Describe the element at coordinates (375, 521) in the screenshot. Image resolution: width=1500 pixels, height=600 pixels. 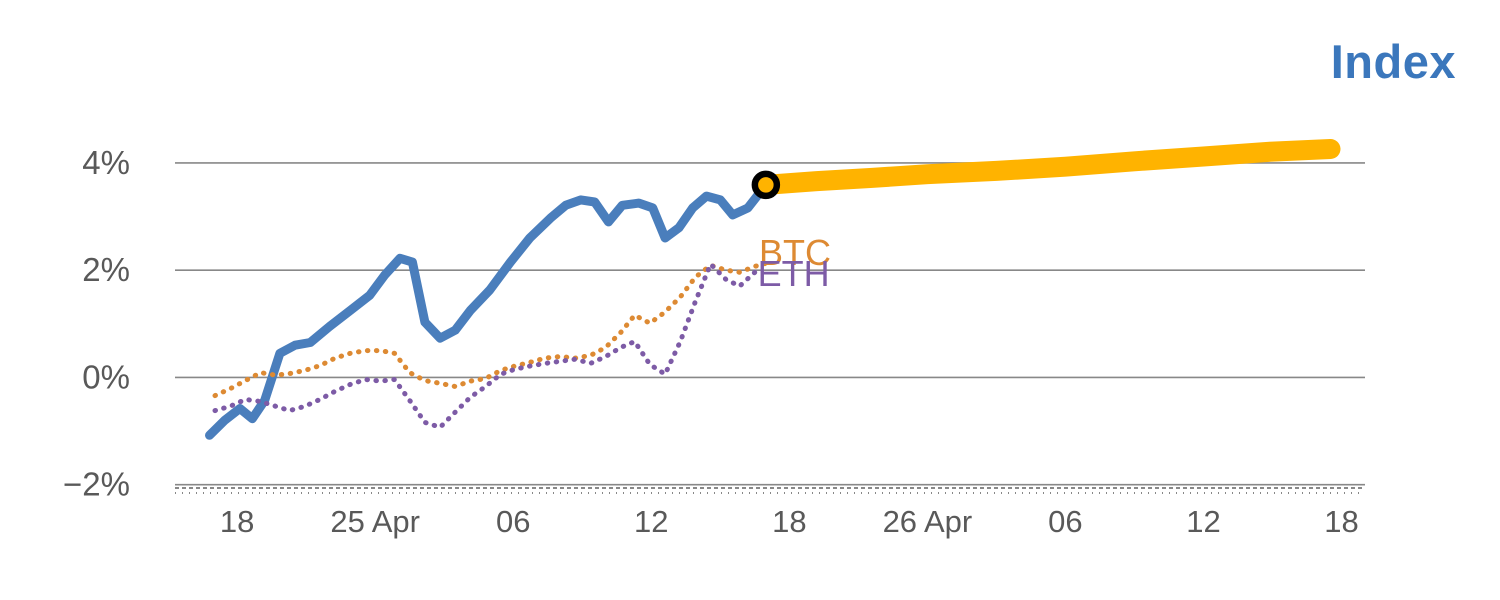
I see `x-tick-label: 25 Apr` at that location.